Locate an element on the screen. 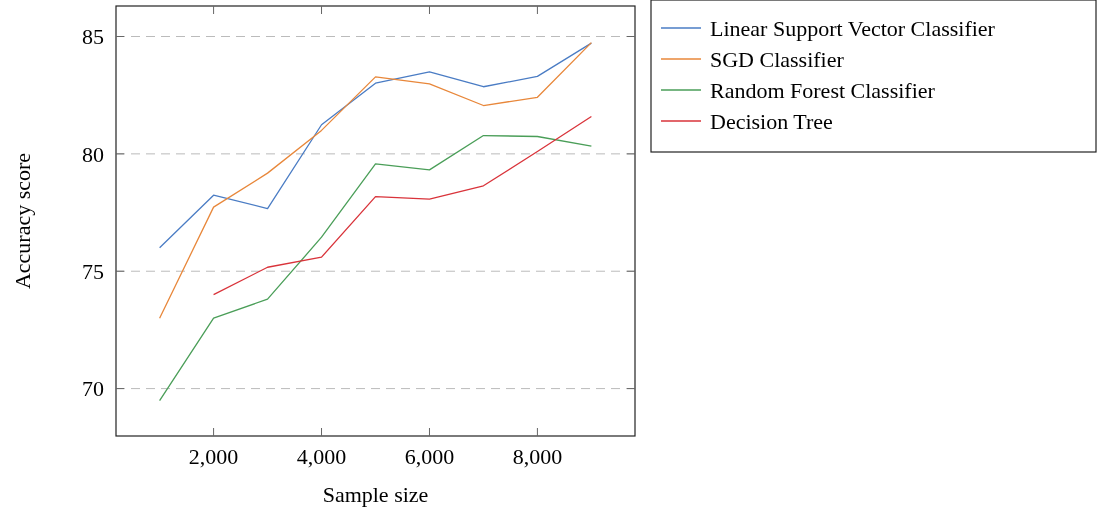 This screenshot has height=515, width=1097. y-tick-label: 85 is located at coordinates (93, 37).